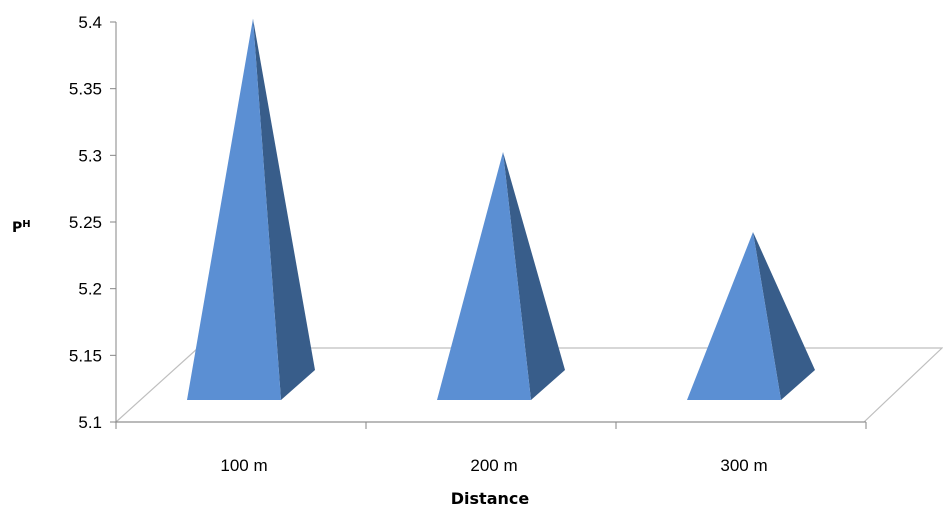  I want to click on y-tick-label: 5.4, so click(90, 22).